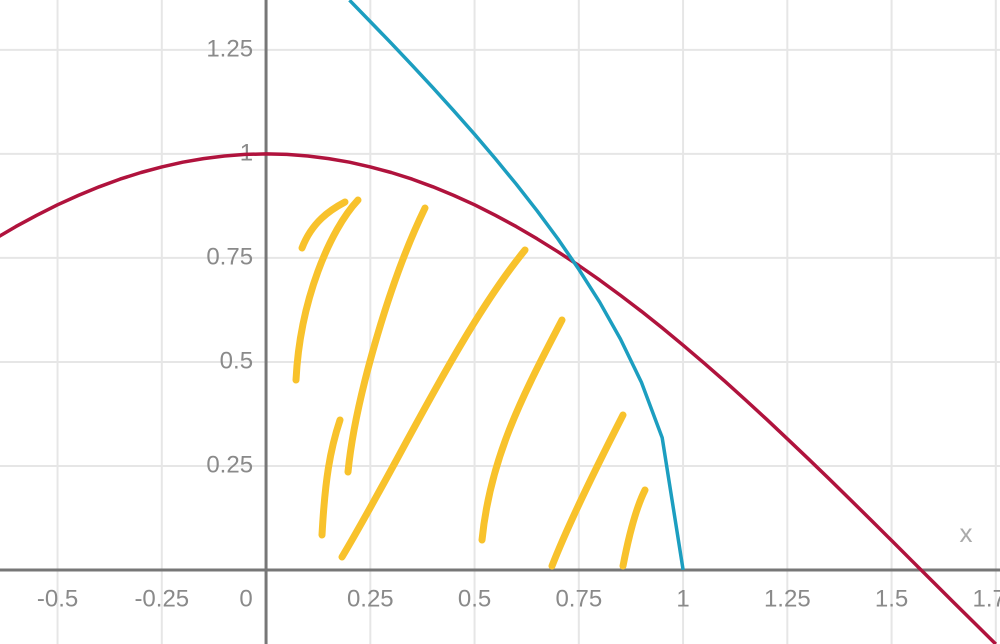  What do you see at coordinates (787, 598) in the screenshot?
I see `x-tick-label: 1.25` at bounding box center [787, 598].